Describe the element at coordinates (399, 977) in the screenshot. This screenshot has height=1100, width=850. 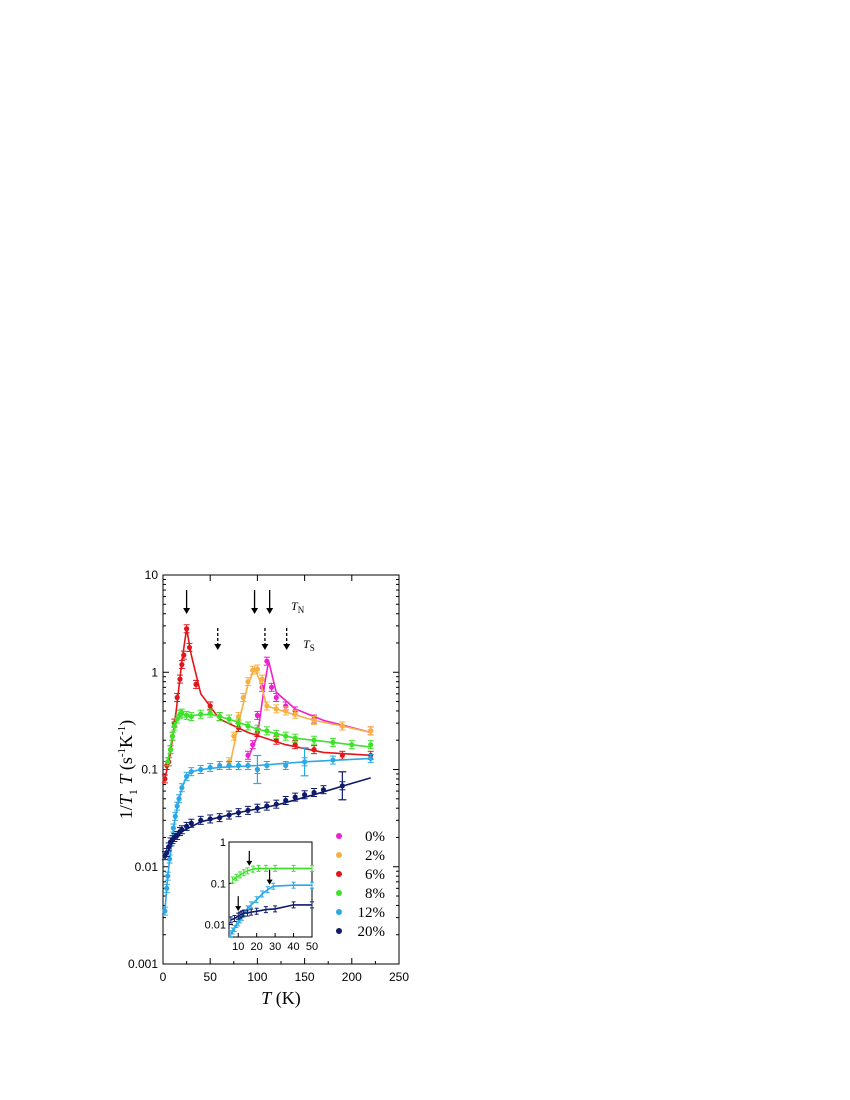
I see `x-tick-label: 250` at that location.